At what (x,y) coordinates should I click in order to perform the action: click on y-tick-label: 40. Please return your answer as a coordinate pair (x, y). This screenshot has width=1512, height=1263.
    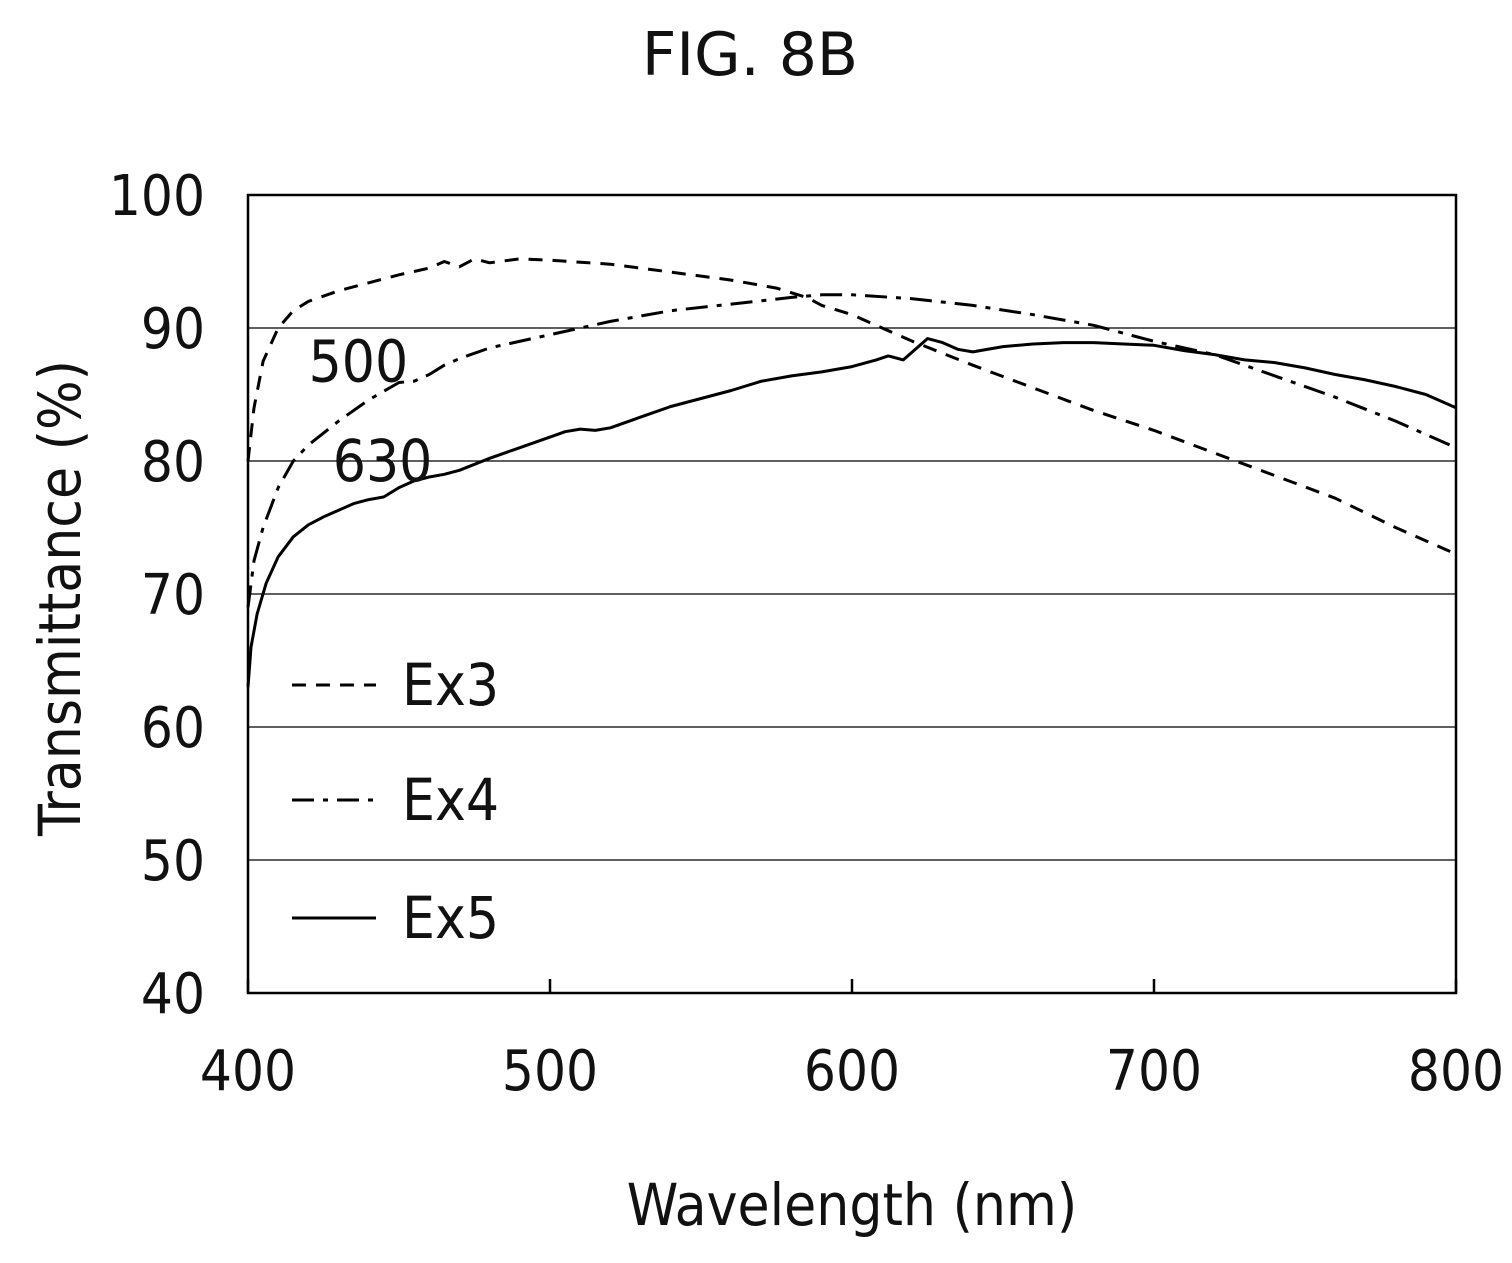
    Looking at the image, I should click on (173, 994).